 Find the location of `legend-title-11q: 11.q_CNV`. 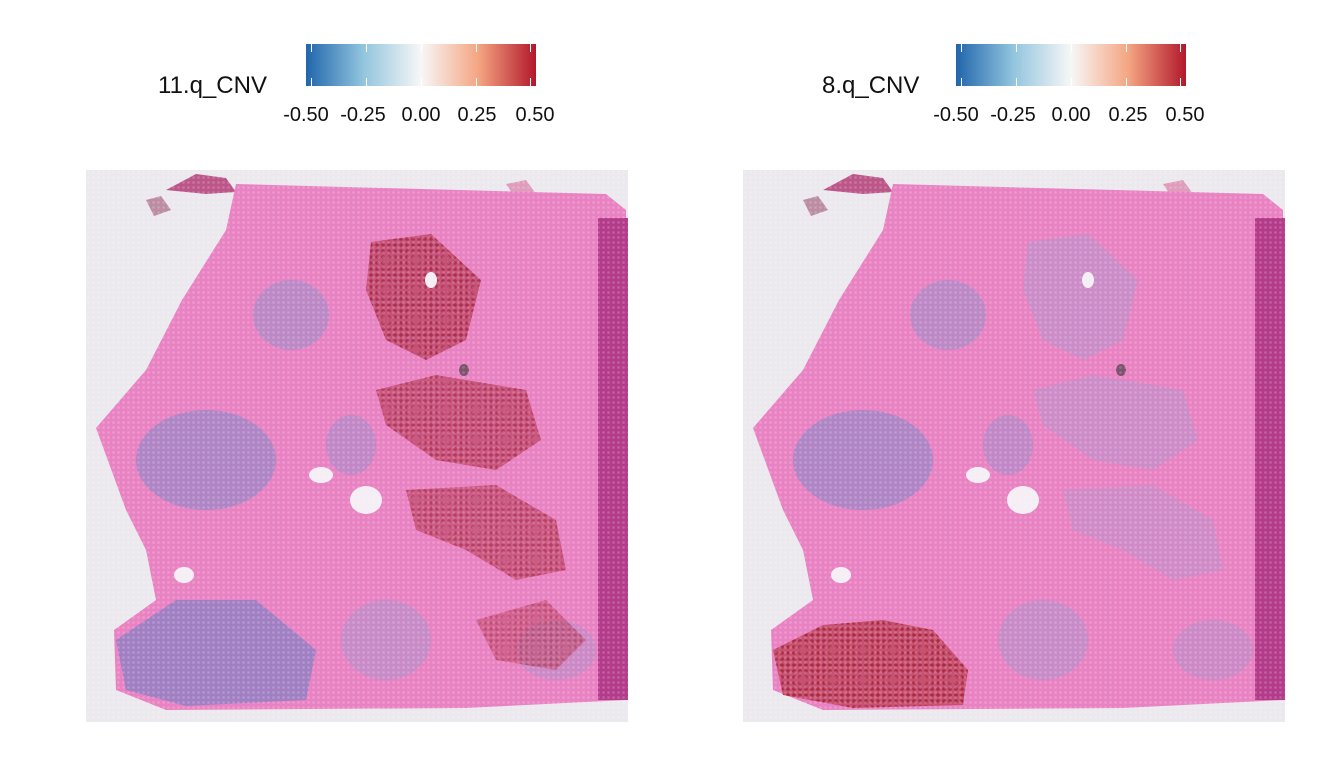

legend-title-11q: 11.q_CNV is located at coordinates (212, 85).